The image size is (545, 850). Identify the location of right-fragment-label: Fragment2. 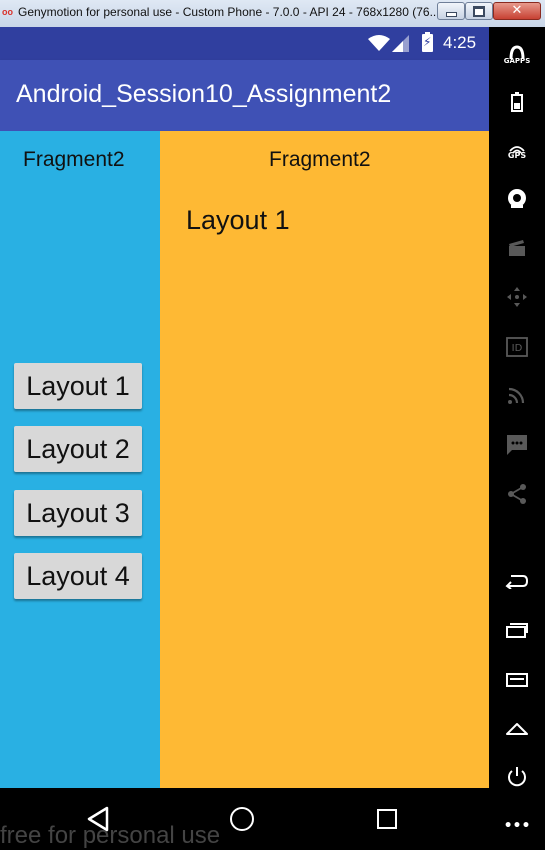
(320, 159).